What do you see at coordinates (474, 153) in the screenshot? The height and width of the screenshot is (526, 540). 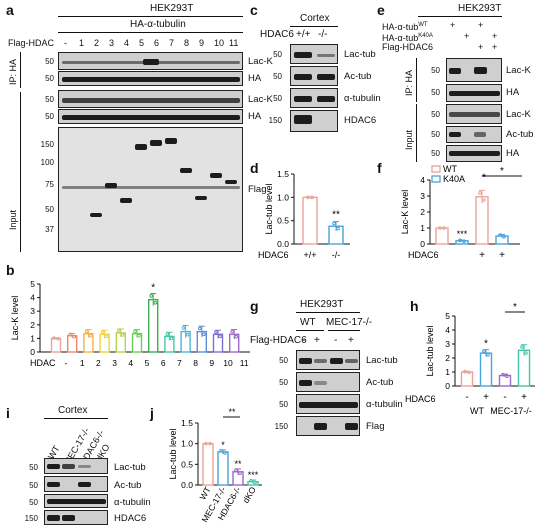 I see `e-blot-input-ha` at bounding box center [474, 153].